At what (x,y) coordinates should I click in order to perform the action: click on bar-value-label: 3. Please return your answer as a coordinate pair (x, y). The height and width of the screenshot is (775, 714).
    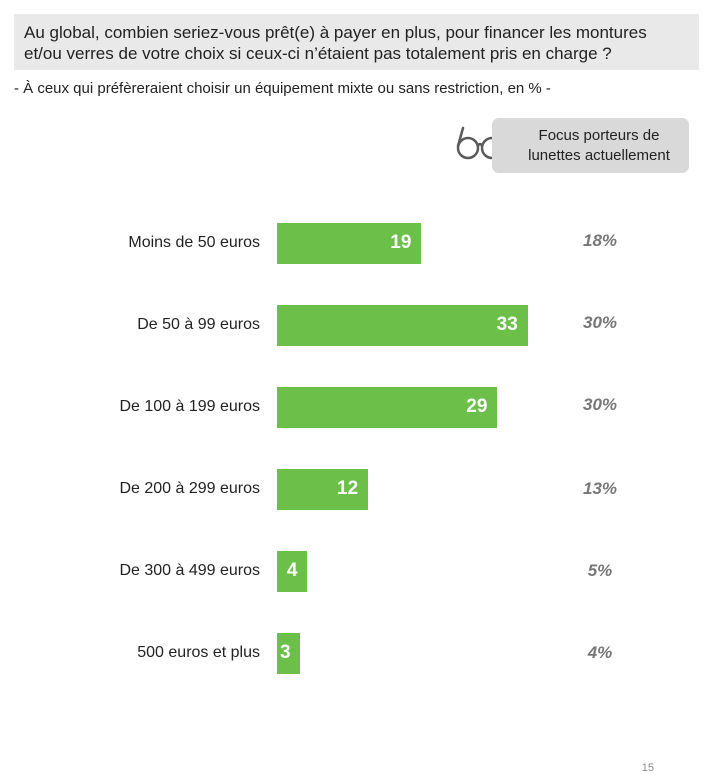
    Looking at the image, I should click on (285, 652).